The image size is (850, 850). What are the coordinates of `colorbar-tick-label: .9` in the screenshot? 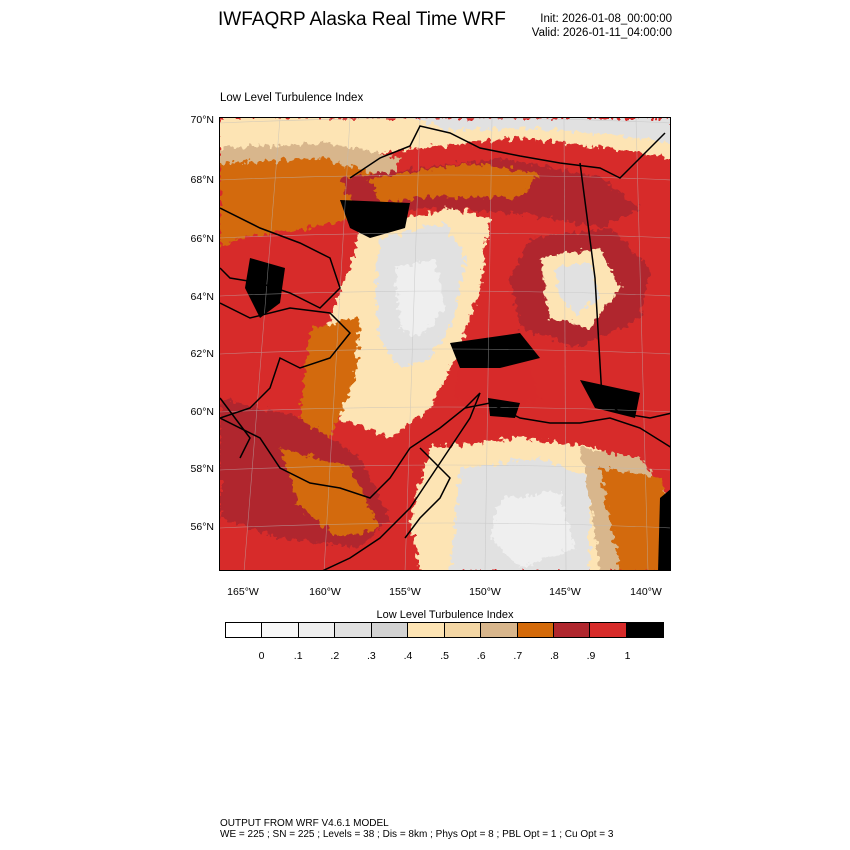 It's located at (591, 656).